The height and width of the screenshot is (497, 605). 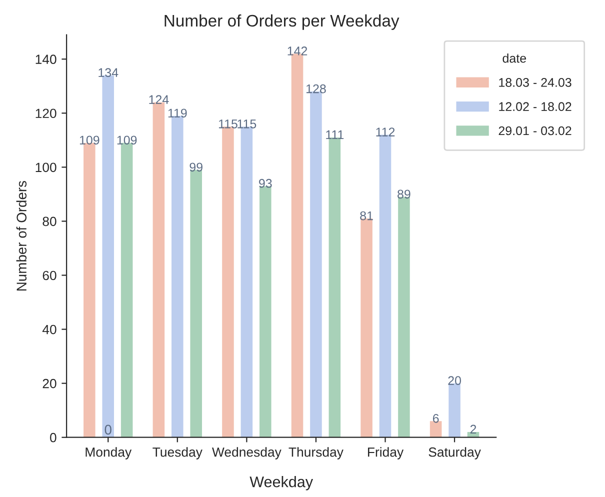 I want to click on x-tick-label: Wednesday, so click(x=247, y=453).